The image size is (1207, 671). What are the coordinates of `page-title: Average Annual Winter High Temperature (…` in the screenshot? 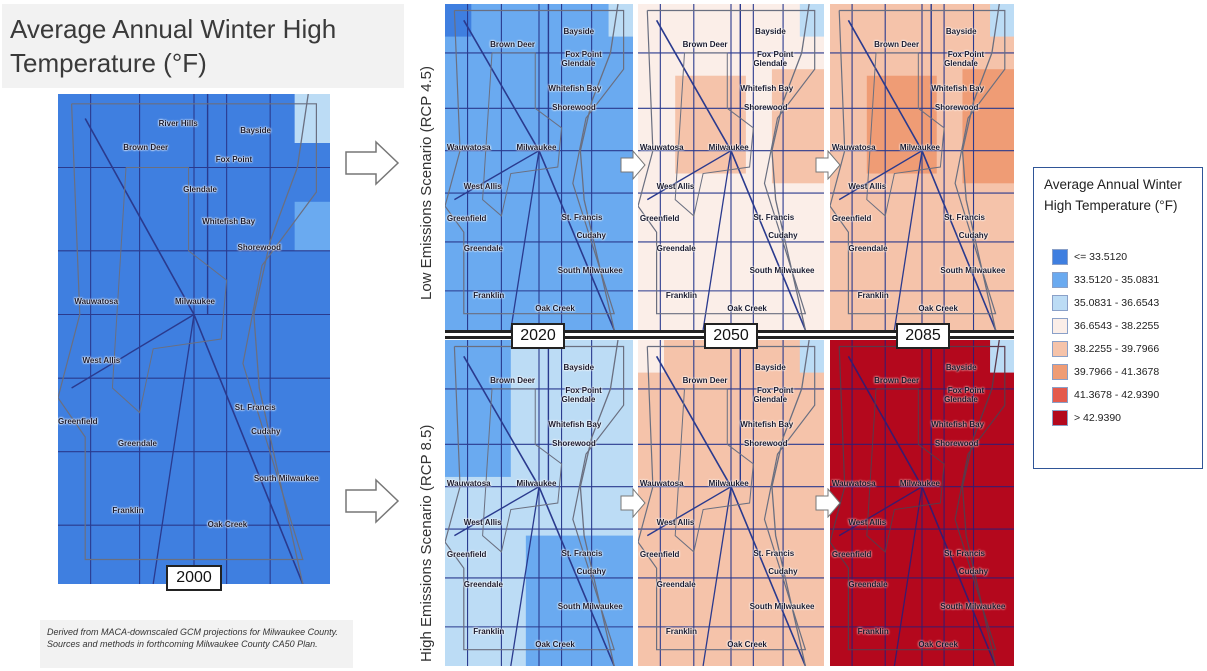 It's located at (173, 46).